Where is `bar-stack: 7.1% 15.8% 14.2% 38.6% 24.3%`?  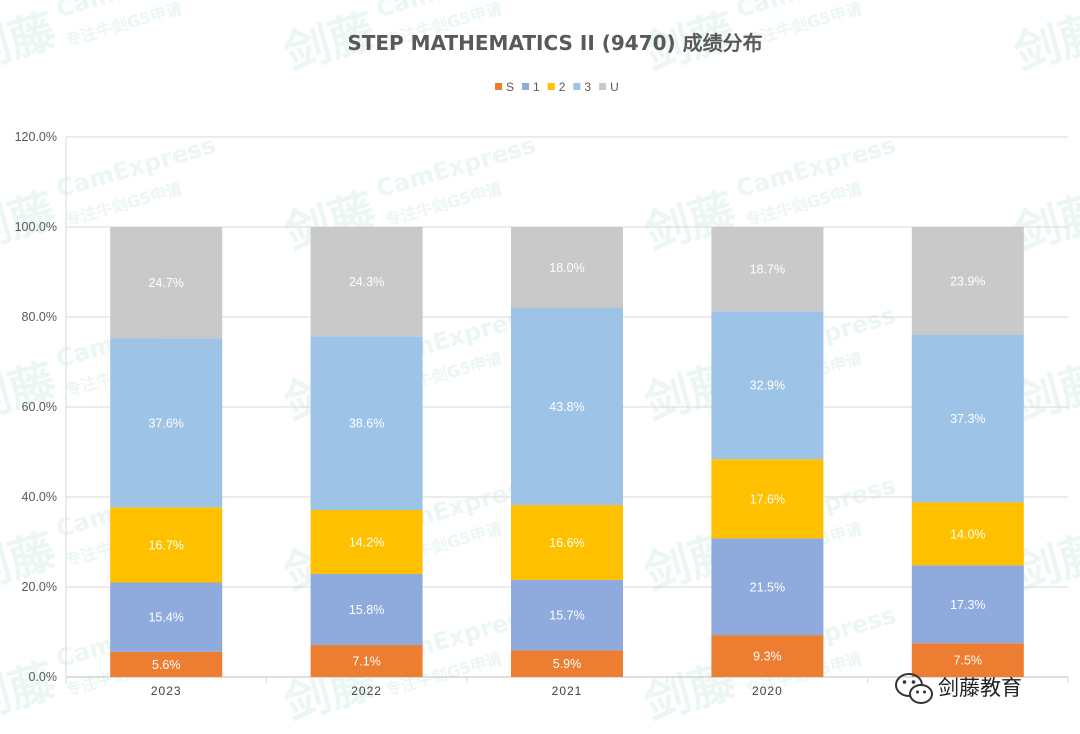
bar-stack: 7.1% 15.8% 14.2% 38.6% 24.3% is located at coordinates (366, 452).